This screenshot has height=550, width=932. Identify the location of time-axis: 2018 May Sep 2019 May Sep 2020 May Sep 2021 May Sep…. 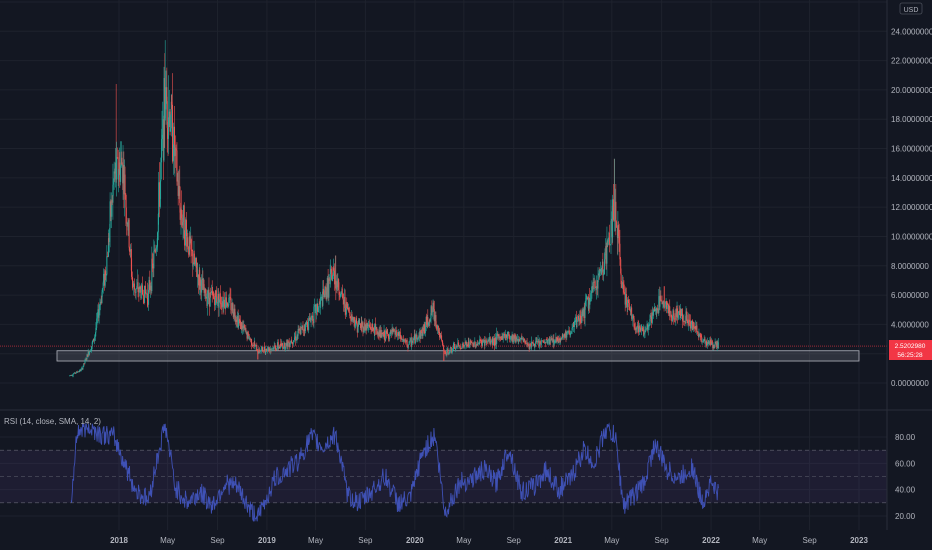
(489, 540).